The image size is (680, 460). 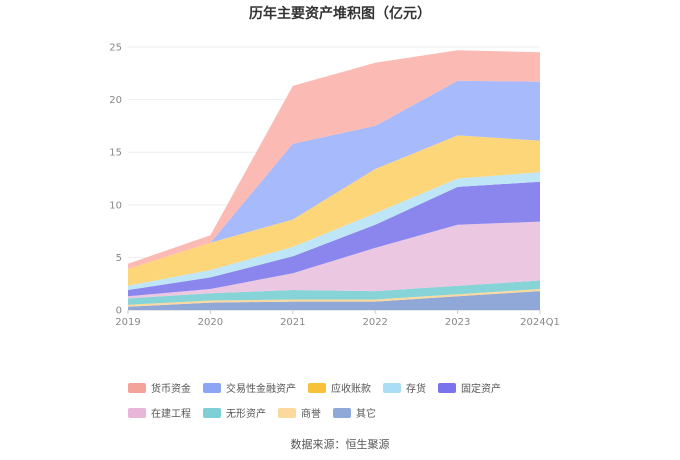 I want to click on y-tick-label: 20, so click(x=115, y=100).